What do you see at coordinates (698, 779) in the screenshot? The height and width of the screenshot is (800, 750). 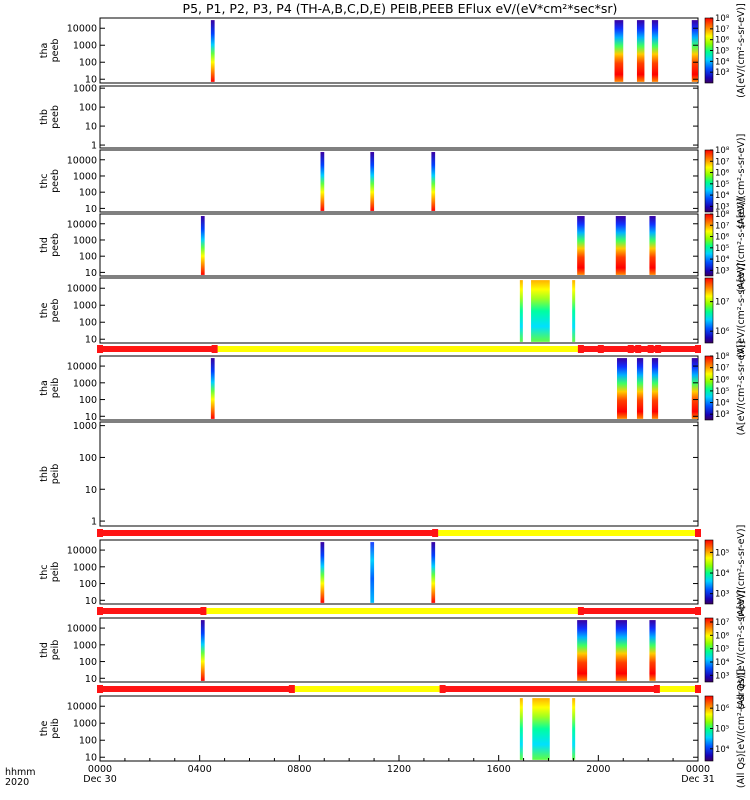 I see `x-tick-date-label: Dec 31` at bounding box center [698, 779].